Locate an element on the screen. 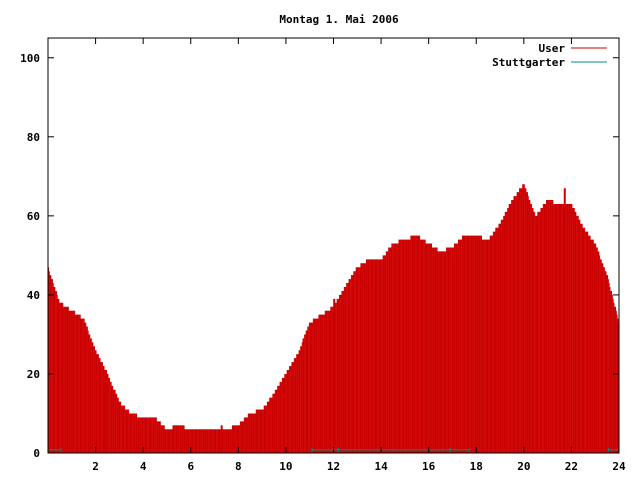  x-tick-label: 18 is located at coordinates (476, 466).